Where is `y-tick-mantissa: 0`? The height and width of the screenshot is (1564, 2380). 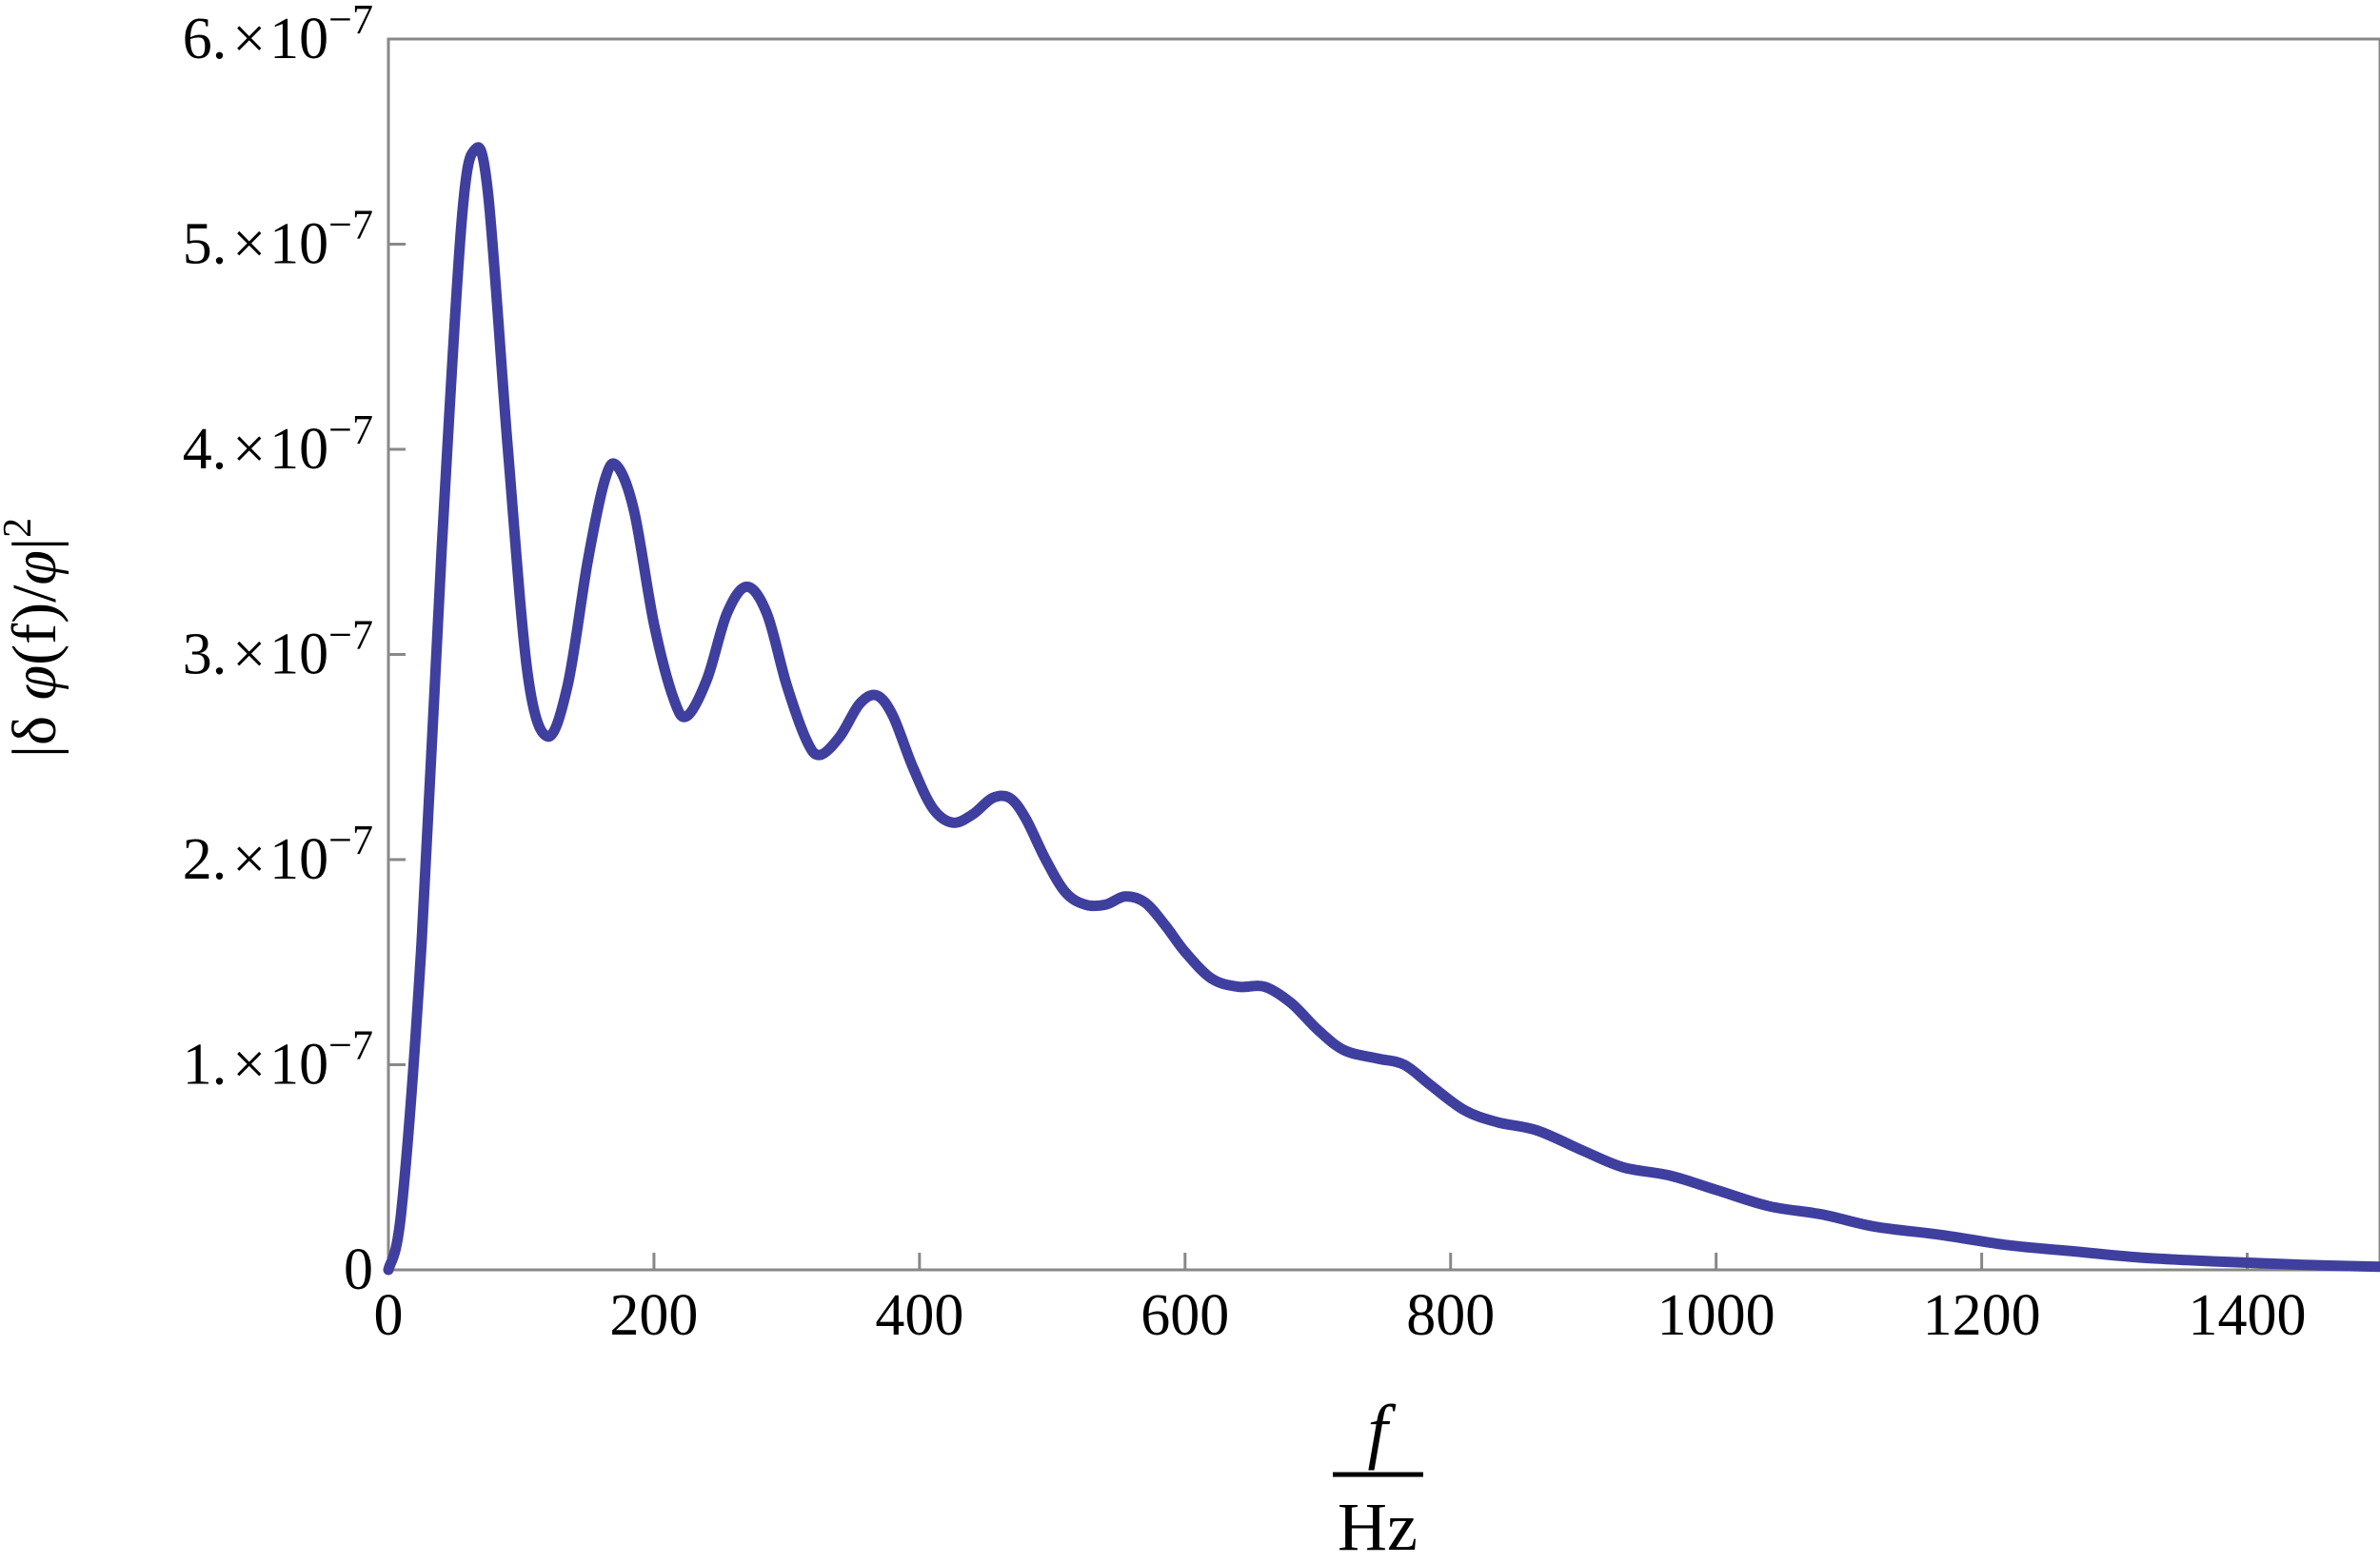
y-tick-mantissa: 0 is located at coordinates (358, 1269).